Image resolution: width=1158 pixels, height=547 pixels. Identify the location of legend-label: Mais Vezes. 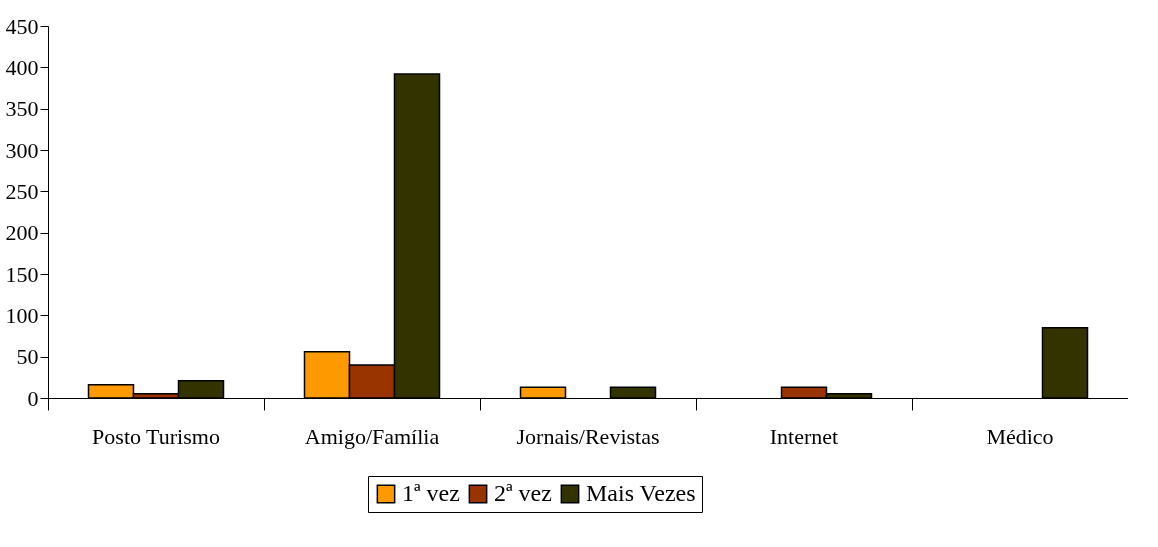
(641, 493).